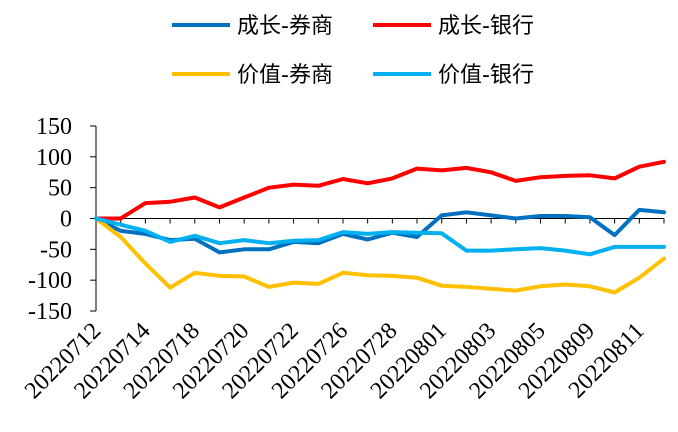 The width and height of the screenshot is (678, 432). What do you see at coordinates (50, 281) in the screenshot?
I see `y-tick-label: -100` at bounding box center [50, 281].